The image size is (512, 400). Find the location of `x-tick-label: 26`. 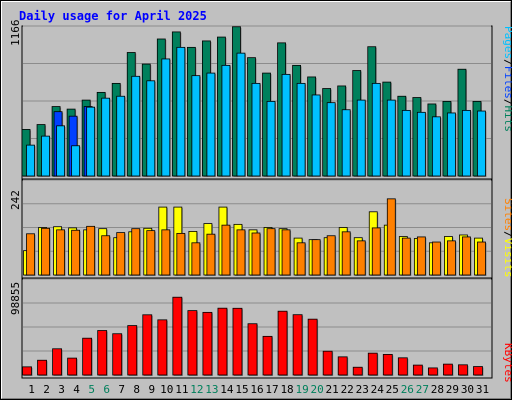

x-tick-label: 26 is located at coordinates (407, 389).